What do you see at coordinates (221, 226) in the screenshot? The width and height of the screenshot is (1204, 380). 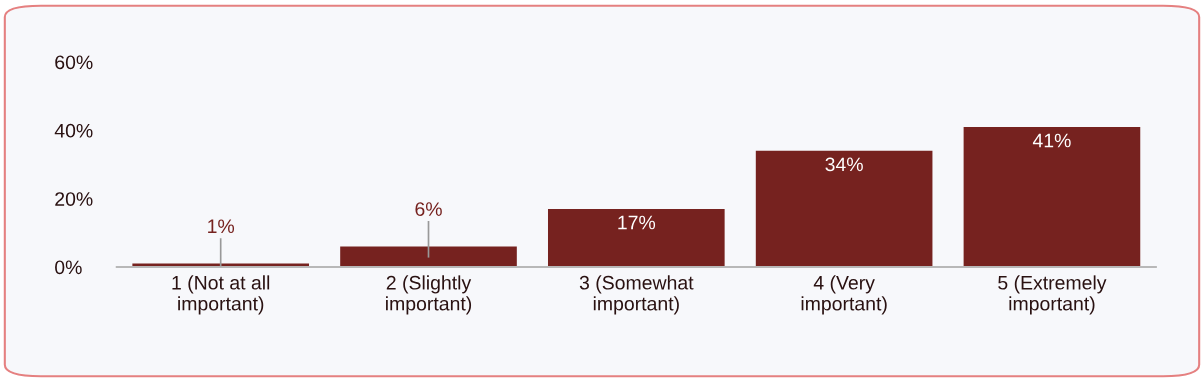 I see `data-label: 1%` at bounding box center [221, 226].